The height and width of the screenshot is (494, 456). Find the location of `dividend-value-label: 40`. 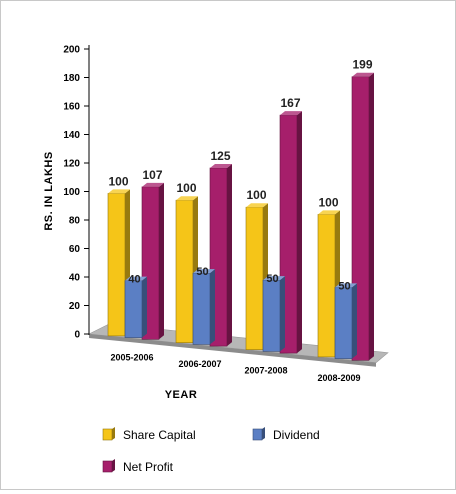

dividend-value-label: 40 is located at coordinates (134, 280).